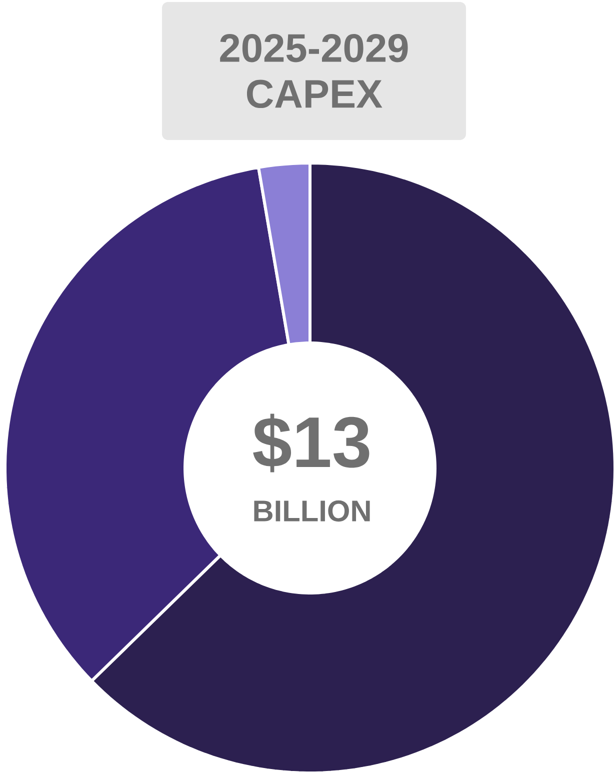  I want to click on text: BILLION, so click(312, 511).